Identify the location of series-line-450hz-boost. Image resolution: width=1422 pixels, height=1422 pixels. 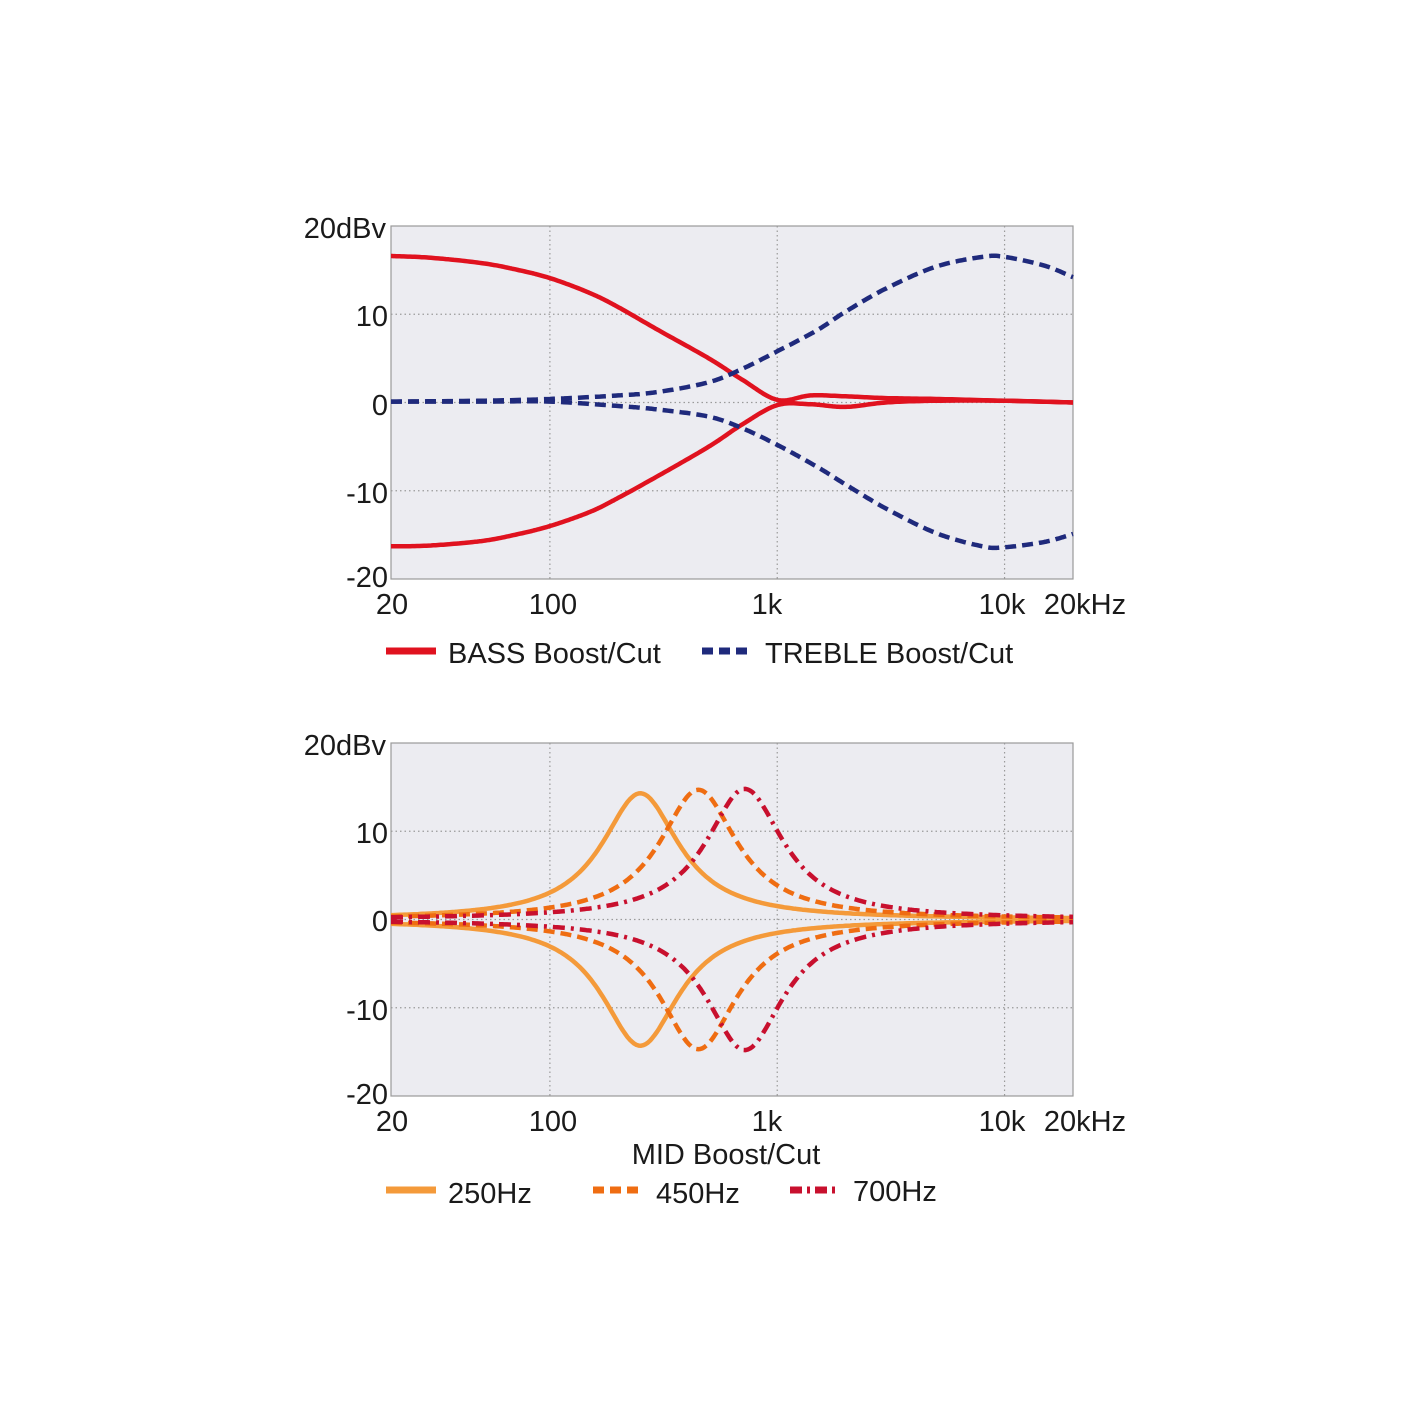
(732, 853).